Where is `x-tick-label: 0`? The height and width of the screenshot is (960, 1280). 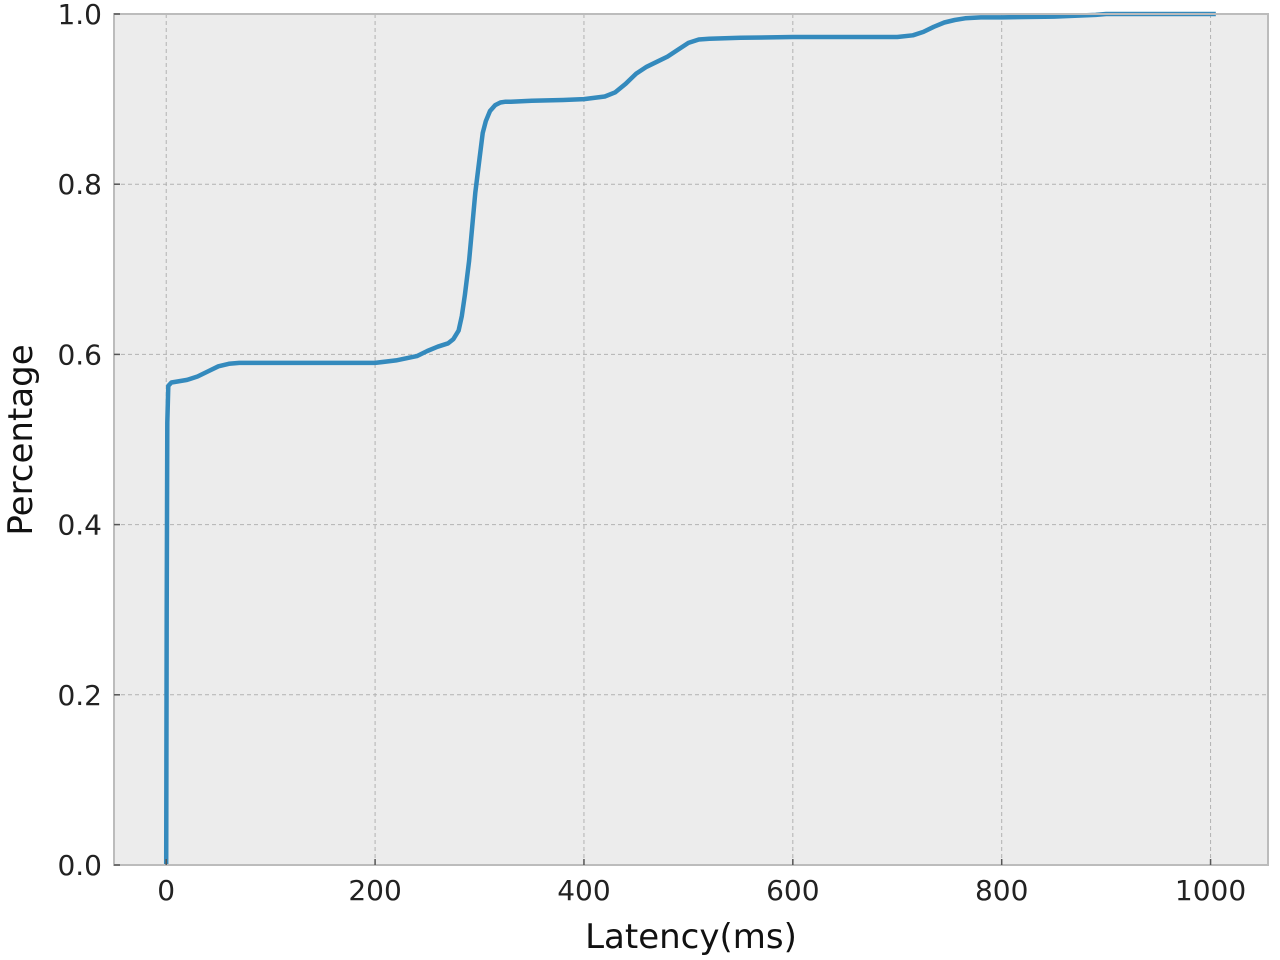
x-tick-label: 0 is located at coordinates (166, 890).